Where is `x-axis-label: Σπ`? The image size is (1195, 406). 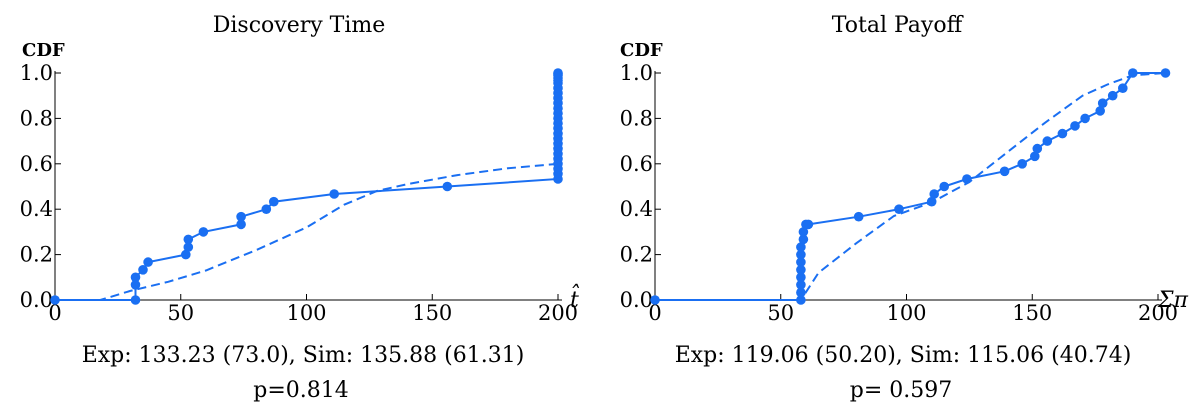
x-axis-label: Σπ is located at coordinates (1173, 300).